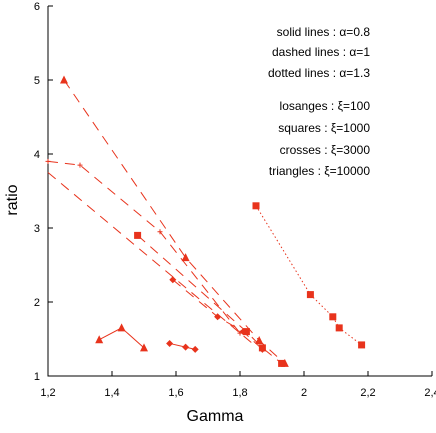 This screenshot has height=433, width=436. Describe the element at coordinates (367, 393) in the screenshot. I see `x-tick-label: 2,2` at that location.